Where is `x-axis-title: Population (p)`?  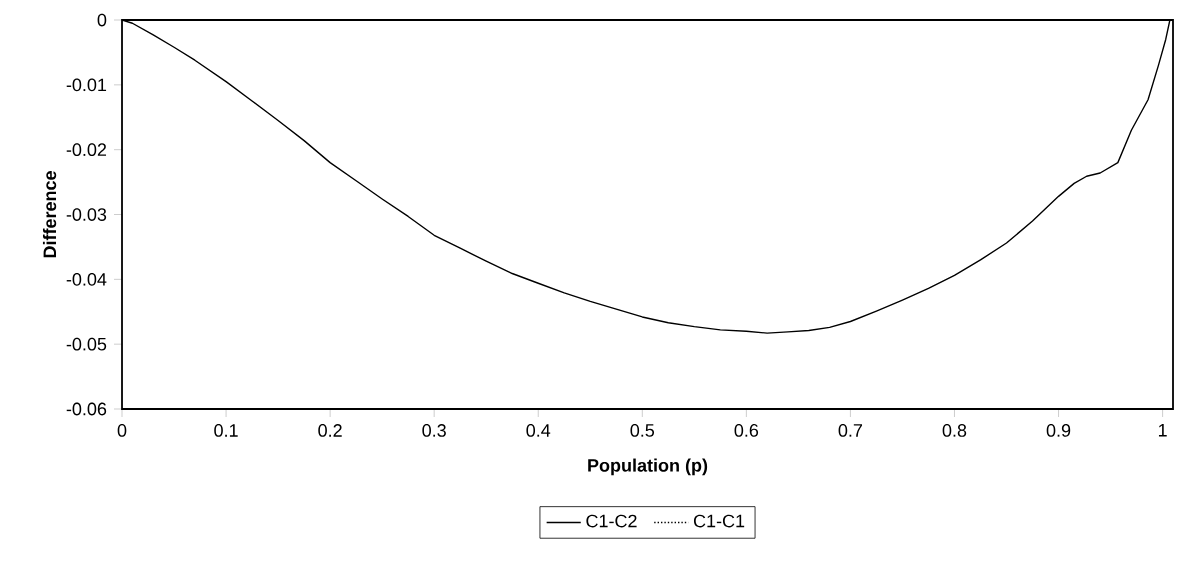
x-axis-title: Population (p) is located at coordinates (648, 467).